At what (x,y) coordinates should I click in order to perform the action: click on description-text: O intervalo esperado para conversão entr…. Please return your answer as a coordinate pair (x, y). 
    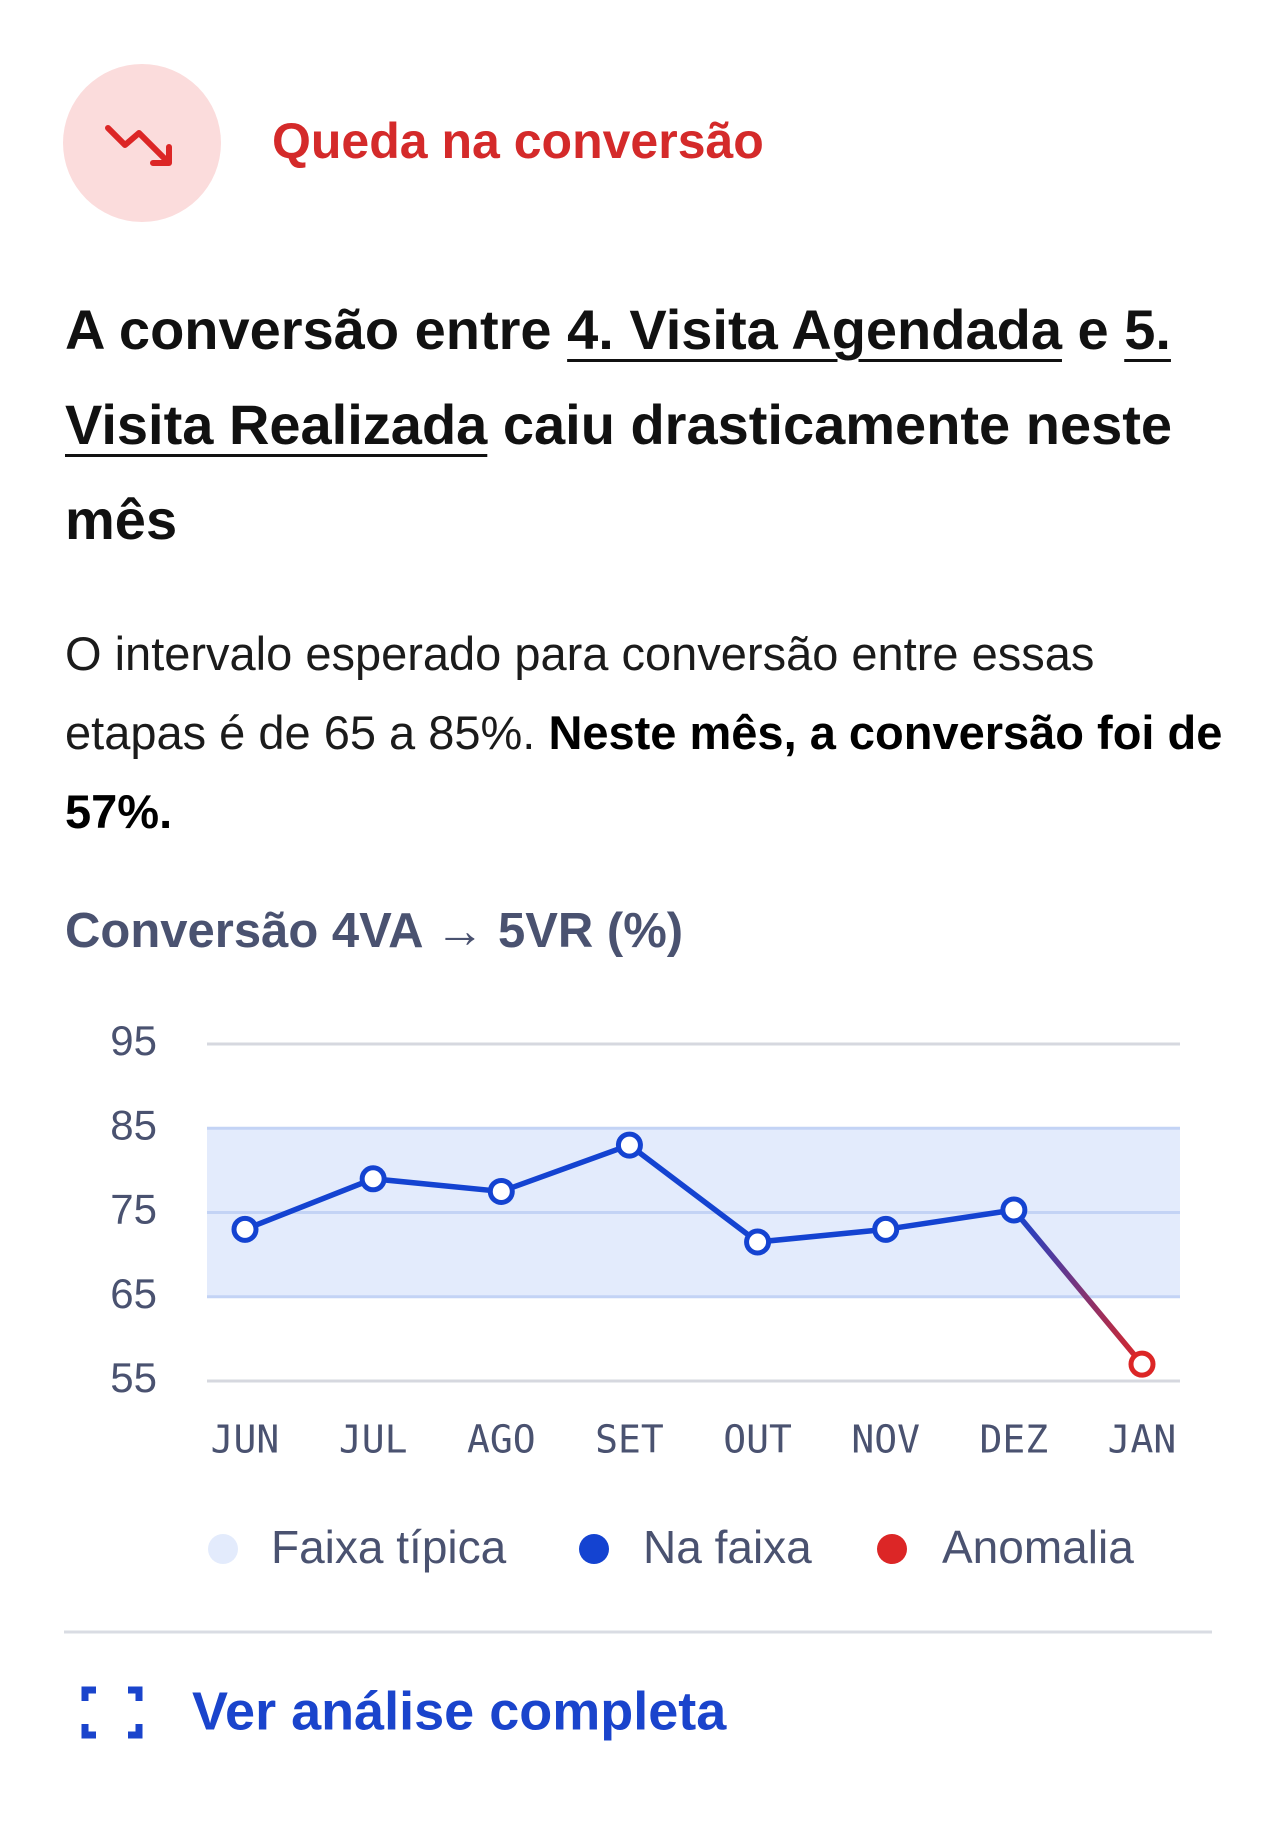
    Looking at the image, I should click on (580, 693).